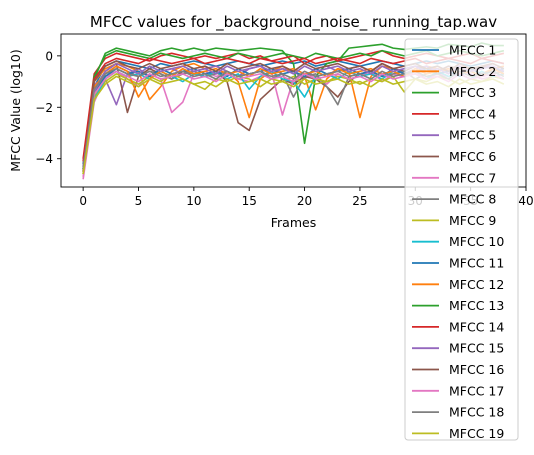  Describe the element at coordinates (472, 220) in the screenshot. I see `legend-label: MFCC 9` at that location.